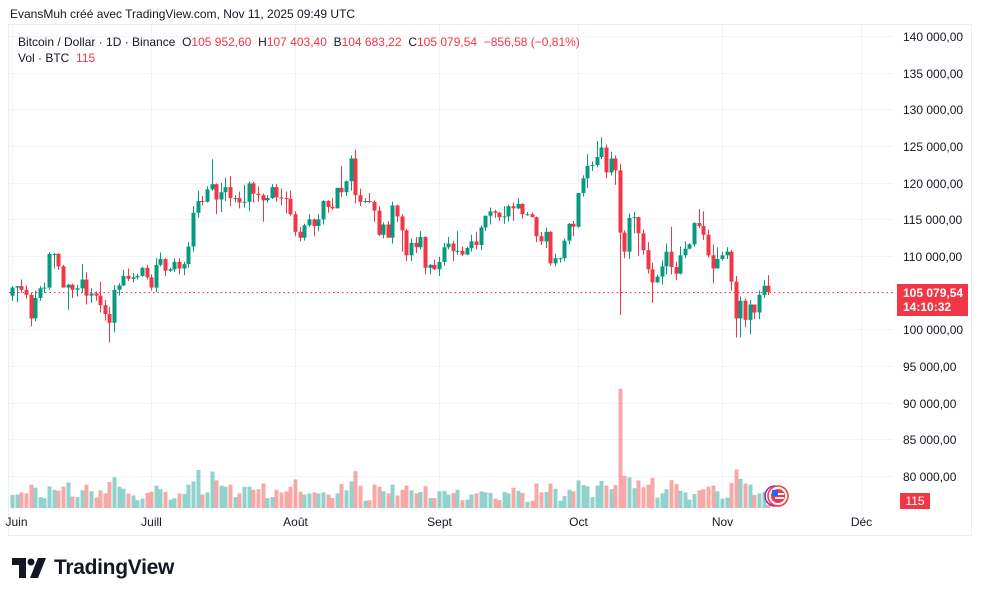 Image resolution: width=983 pixels, height=597 pixels. What do you see at coordinates (93, 568) in the screenshot?
I see `tradingview-logo: TradingView` at bounding box center [93, 568].